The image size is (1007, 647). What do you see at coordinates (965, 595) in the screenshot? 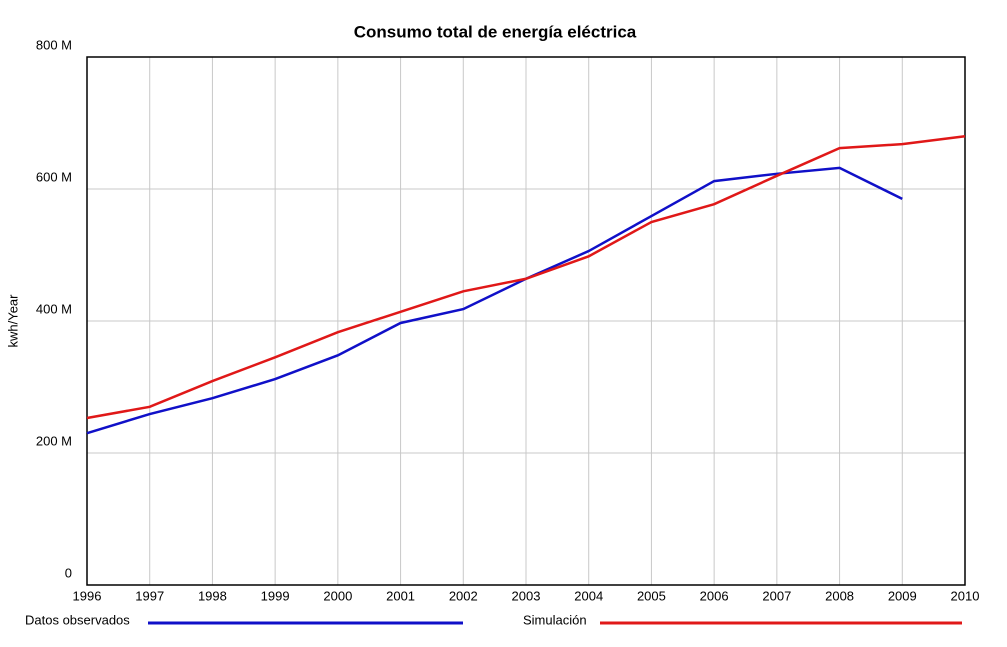
I see `x-tick-label: 2010` at bounding box center [965, 595].